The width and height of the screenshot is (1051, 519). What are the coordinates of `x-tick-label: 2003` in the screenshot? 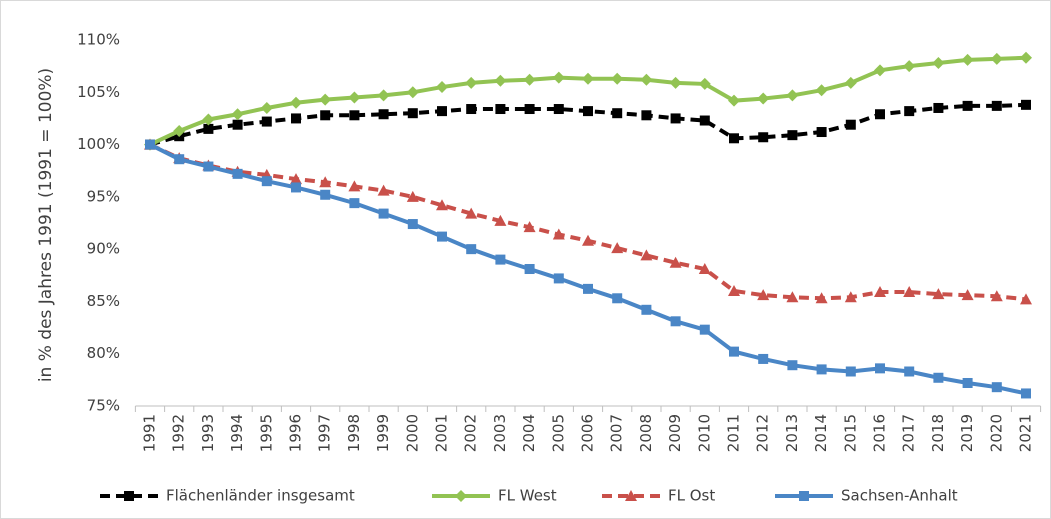 It's located at (500, 433).